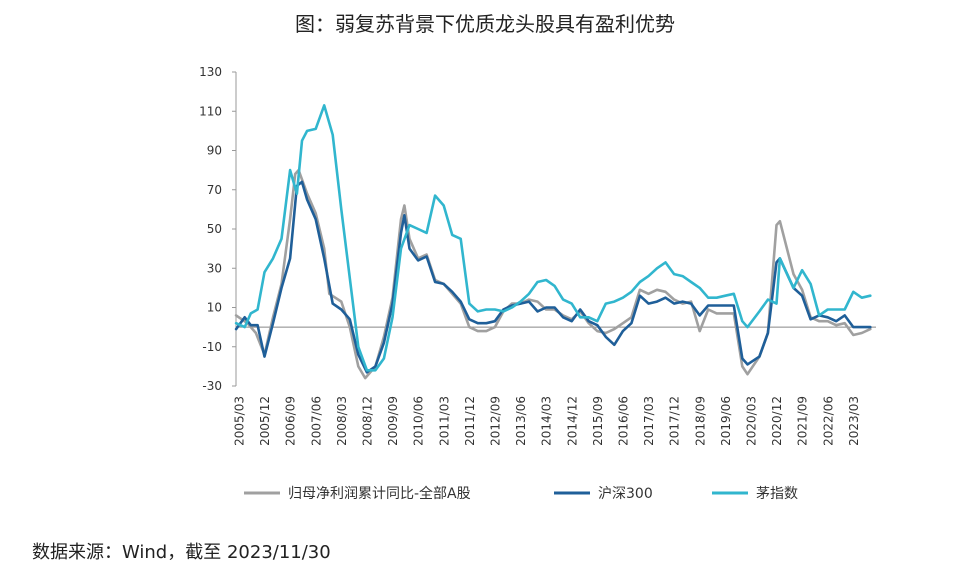 The image size is (970, 580). What do you see at coordinates (675, 421) in the screenshot?
I see `x-tick-label: 2017/12` at bounding box center [675, 421].